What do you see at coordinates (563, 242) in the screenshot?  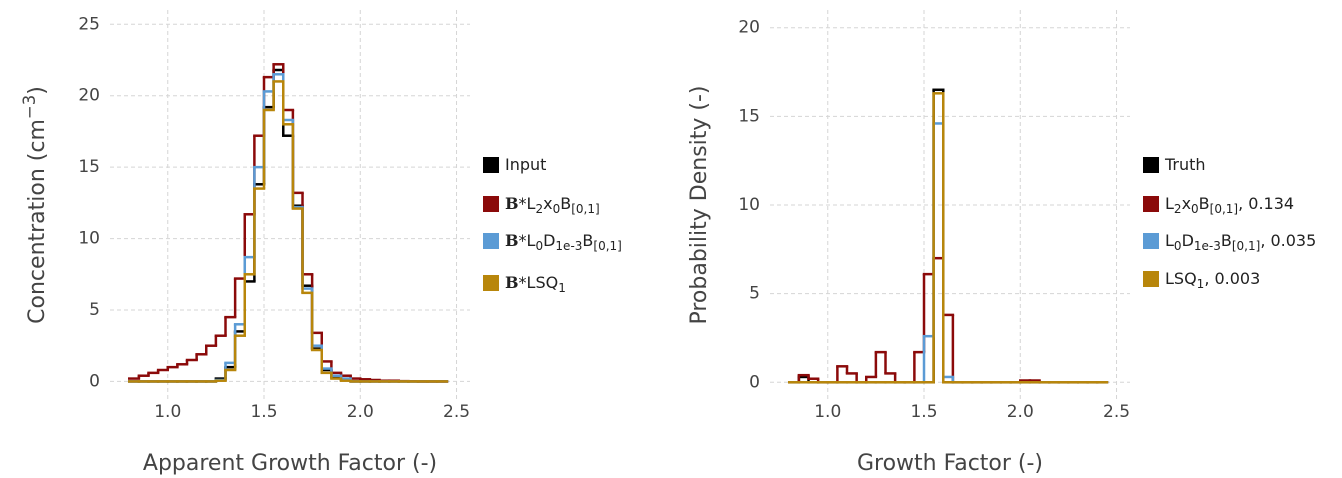 I see `legend-label: B*L0D1e-3B[0,1]` at bounding box center [563, 242].